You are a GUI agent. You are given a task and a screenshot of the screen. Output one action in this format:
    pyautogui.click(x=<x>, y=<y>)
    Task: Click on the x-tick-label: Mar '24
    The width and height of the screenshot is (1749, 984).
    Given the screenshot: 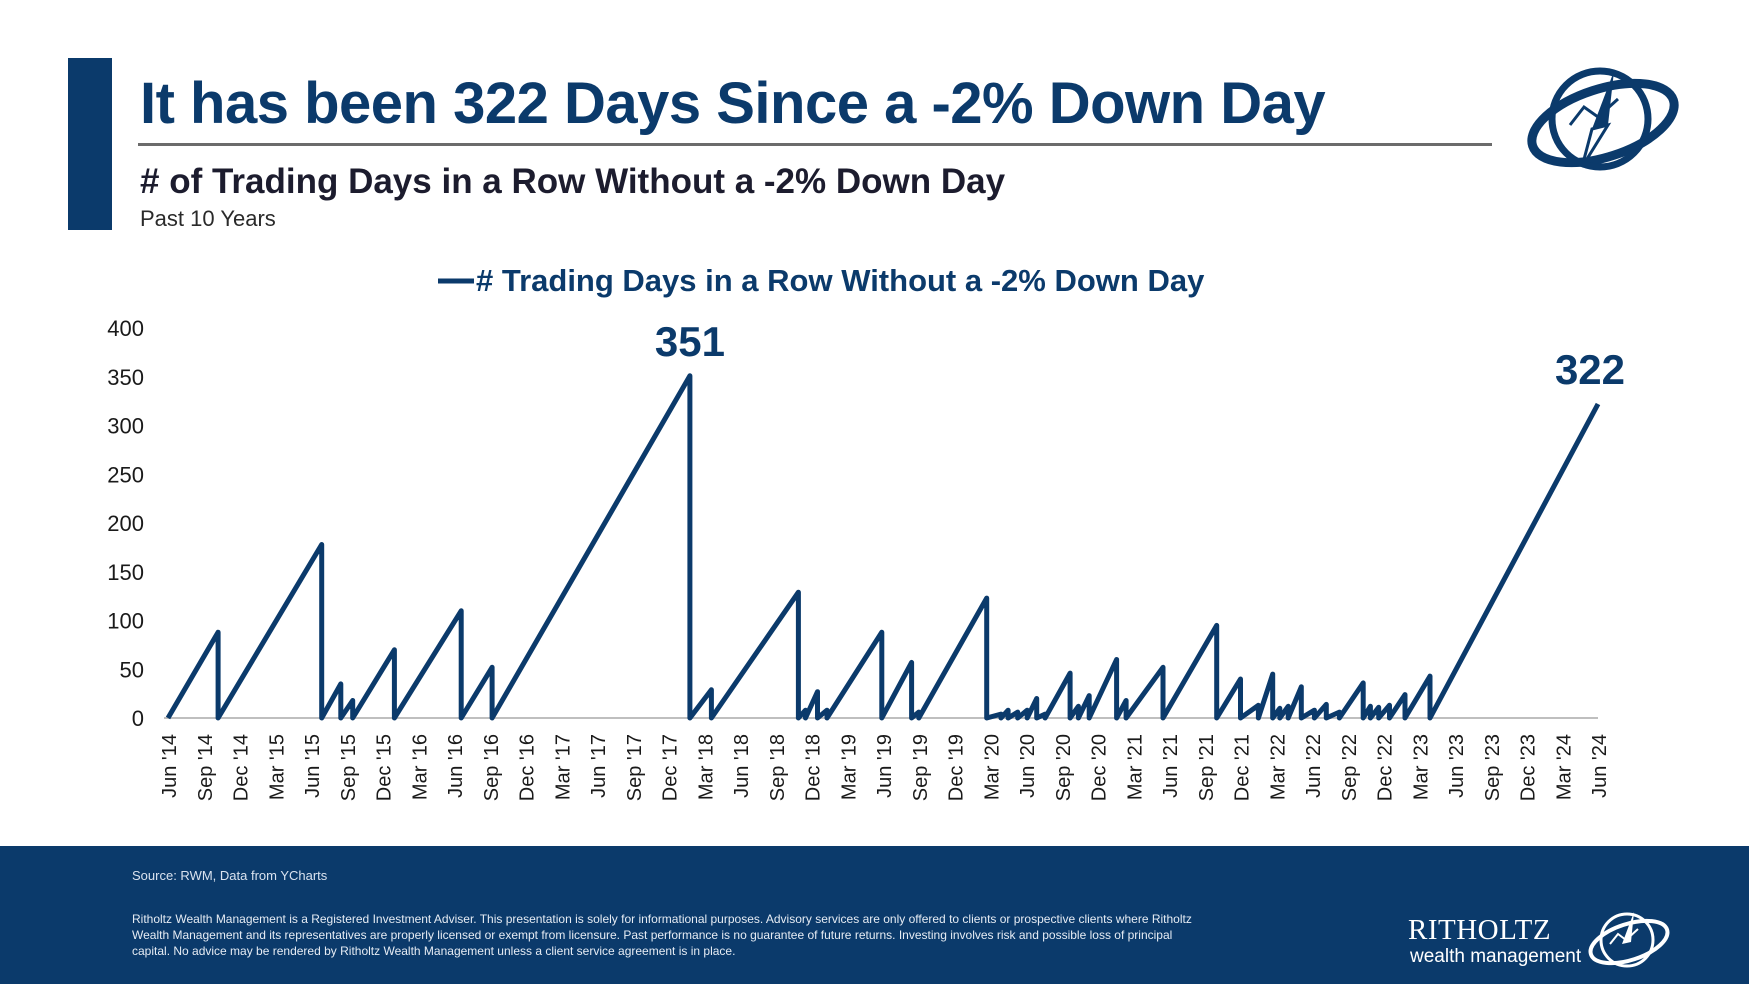 What is the action you would take?
    pyautogui.click(x=1564, y=767)
    